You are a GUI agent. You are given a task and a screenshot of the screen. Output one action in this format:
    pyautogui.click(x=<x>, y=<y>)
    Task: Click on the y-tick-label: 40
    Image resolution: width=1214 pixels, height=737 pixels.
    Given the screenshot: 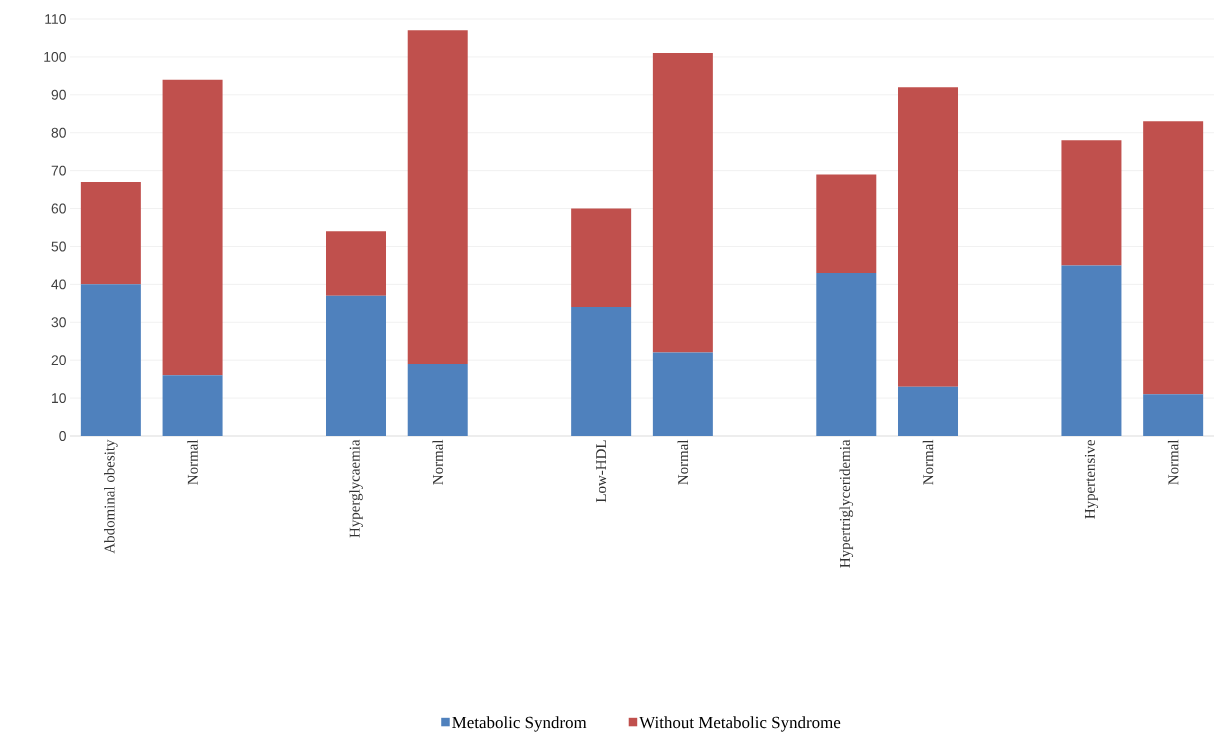 What is the action you would take?
    pyautogui.click(x=58, y=284)
    